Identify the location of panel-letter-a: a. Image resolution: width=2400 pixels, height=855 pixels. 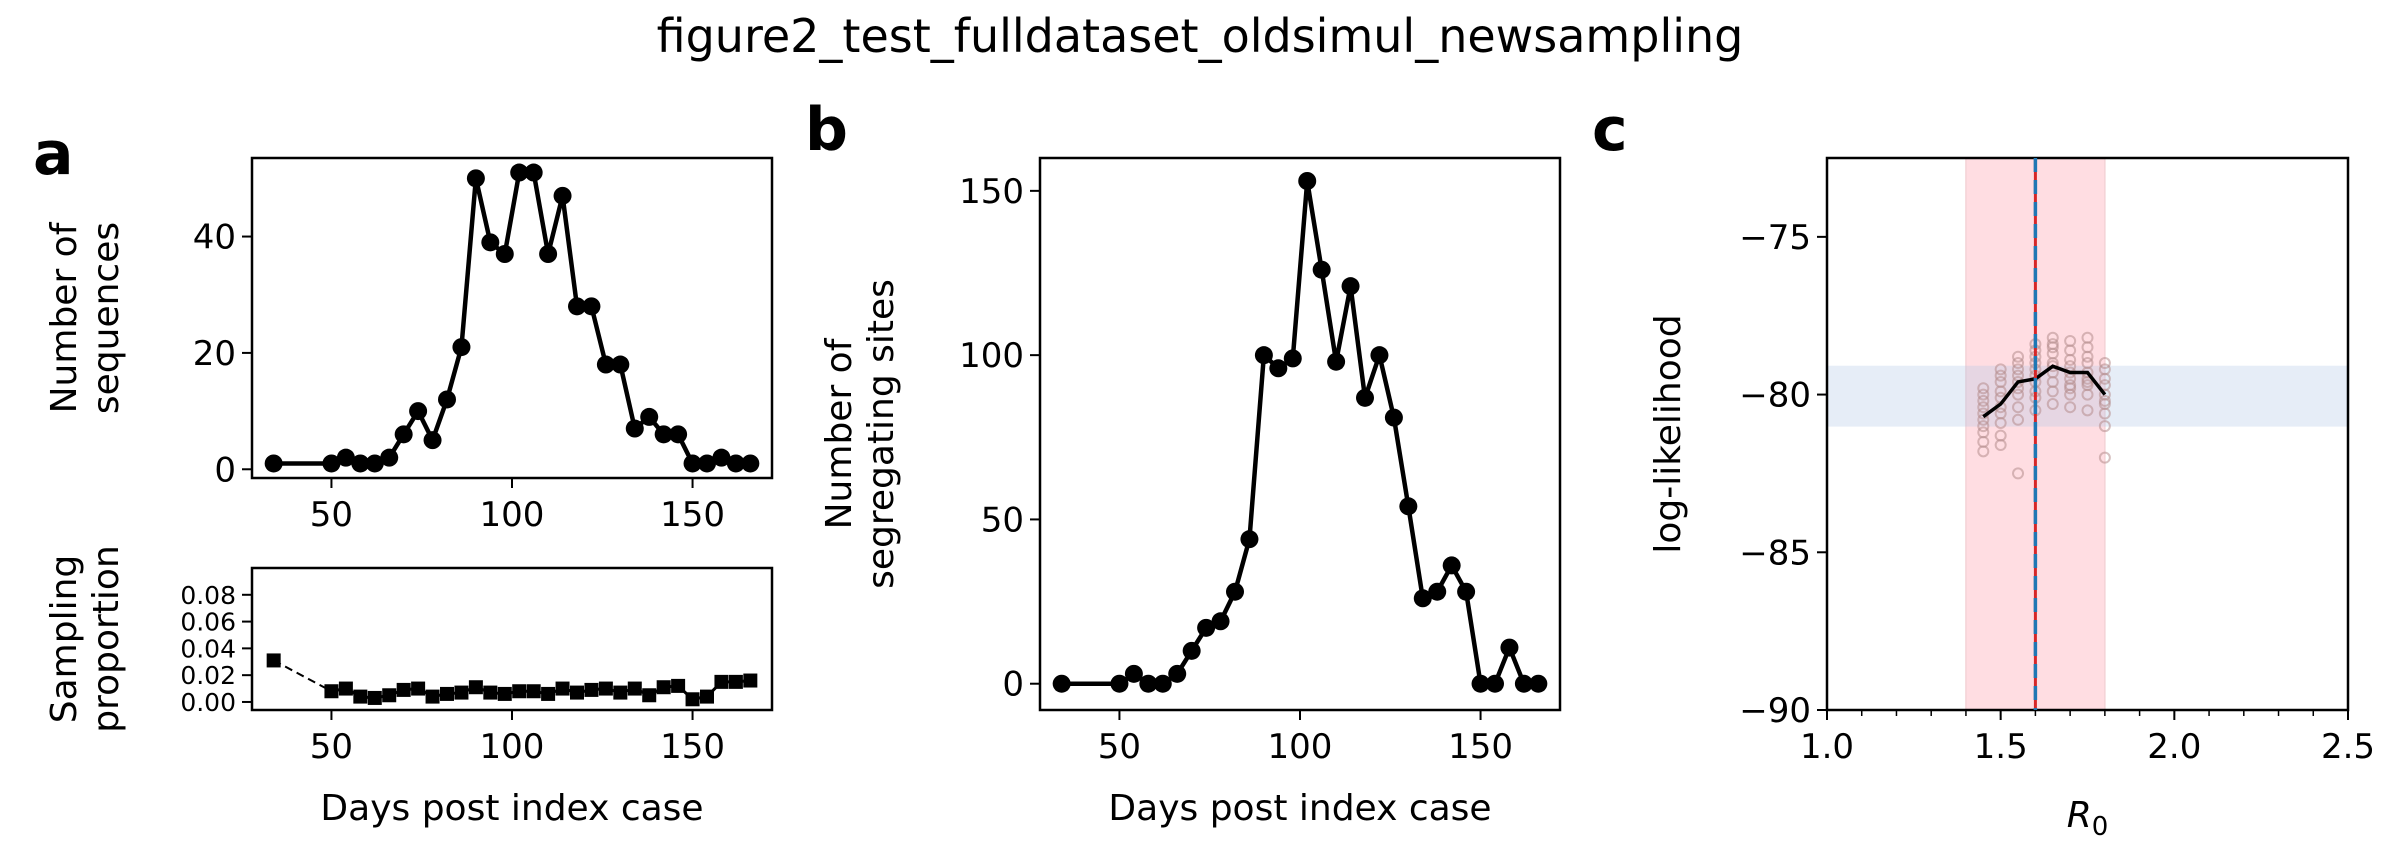
(53, 154).